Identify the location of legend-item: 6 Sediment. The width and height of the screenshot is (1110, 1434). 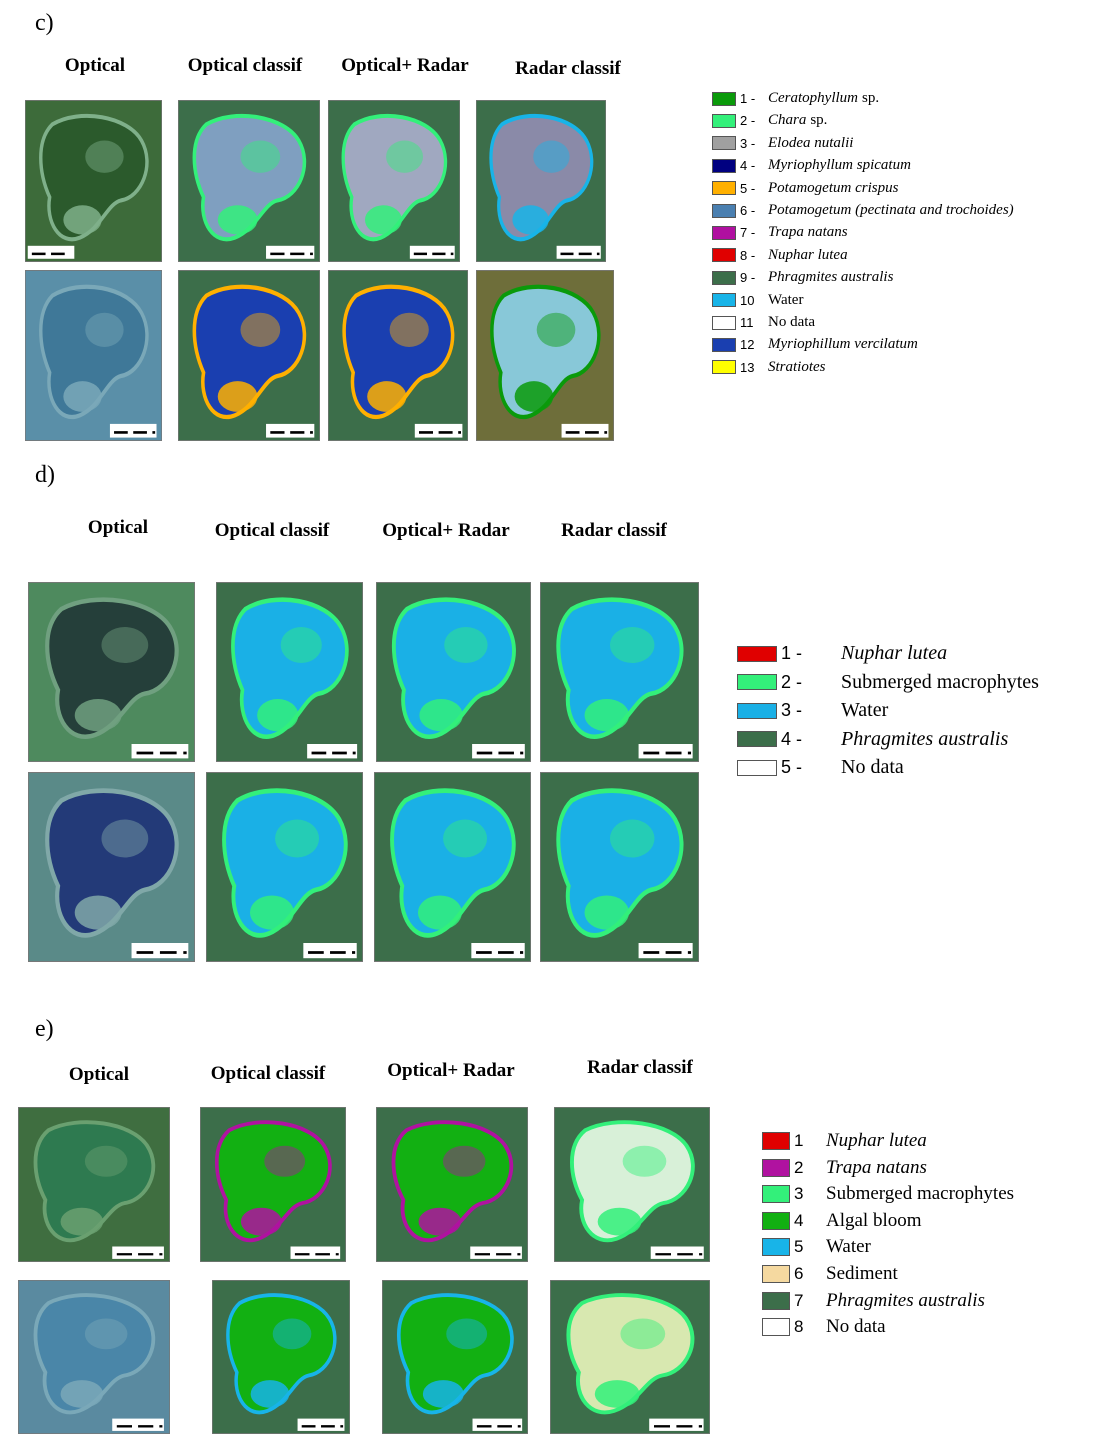
(830, 1274).